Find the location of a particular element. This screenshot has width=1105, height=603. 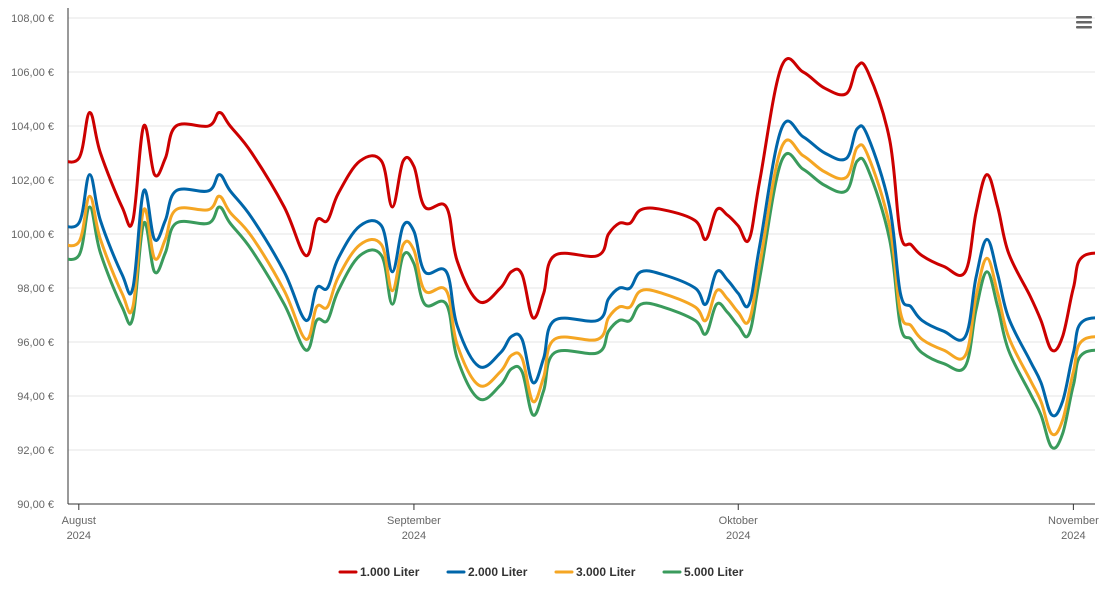

x-tick-label: August is located at coordinates (79, 521).